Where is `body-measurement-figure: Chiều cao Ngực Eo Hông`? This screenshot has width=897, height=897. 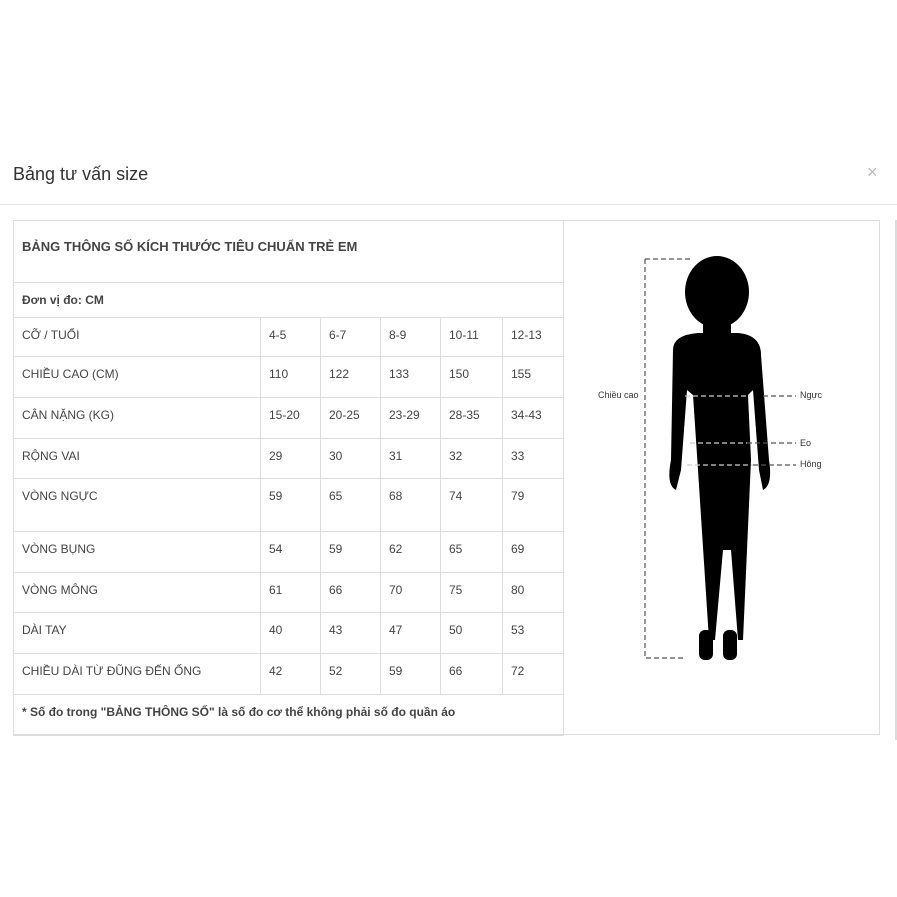 body-measurement-figure: Chiều cao Ngực Eo Hông is located at coordinates (710, 458).